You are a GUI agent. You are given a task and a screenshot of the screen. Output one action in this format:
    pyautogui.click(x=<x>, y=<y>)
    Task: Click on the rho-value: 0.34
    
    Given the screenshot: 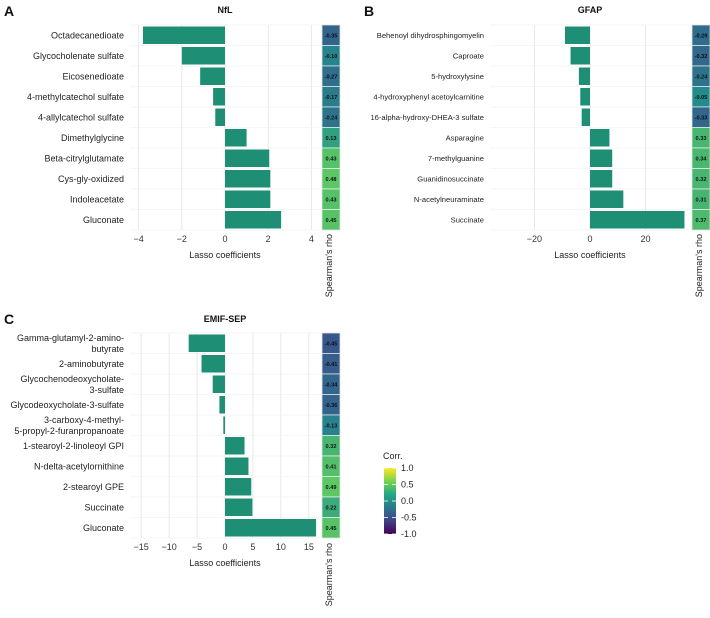 What is the action you would take?
    pyautogui.click(x=702, y=160)
    